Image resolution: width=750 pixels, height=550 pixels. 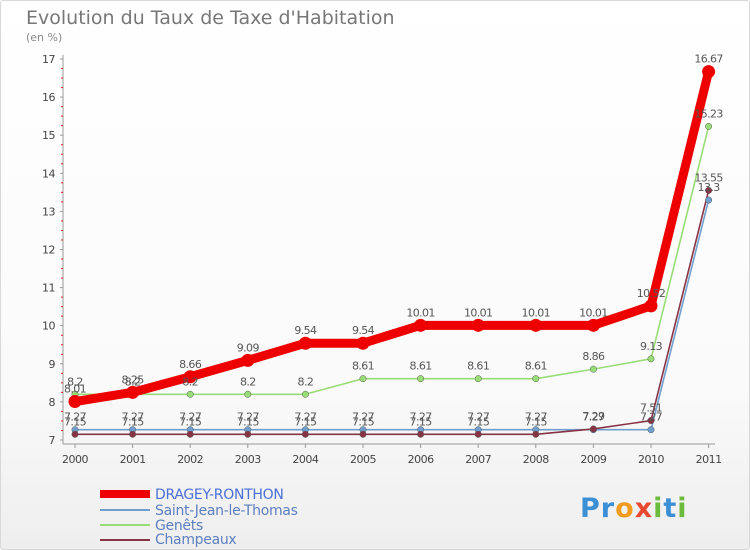 I want to click on data-label-genets: 15.23, so click(x=708, y=113).